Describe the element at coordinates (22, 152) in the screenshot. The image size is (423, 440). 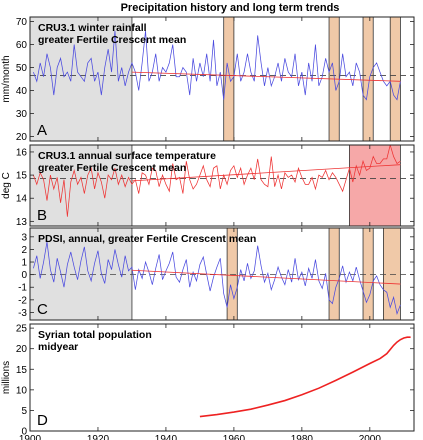
I see `y-tick-label: 16` at that location.